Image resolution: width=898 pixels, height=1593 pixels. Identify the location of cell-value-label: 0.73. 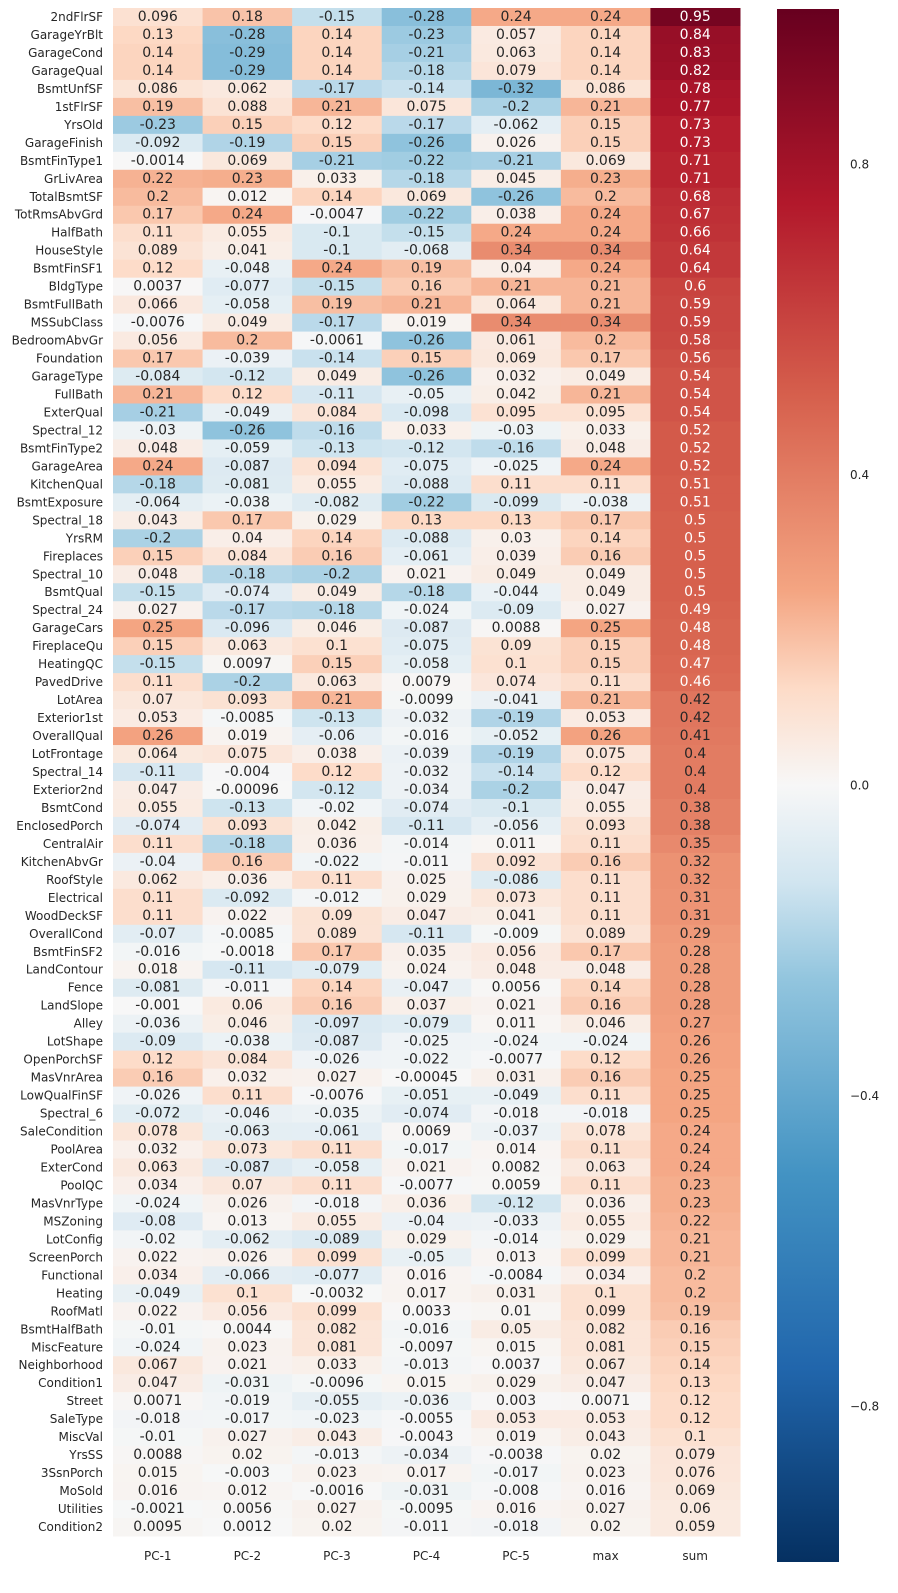
(695, 143).